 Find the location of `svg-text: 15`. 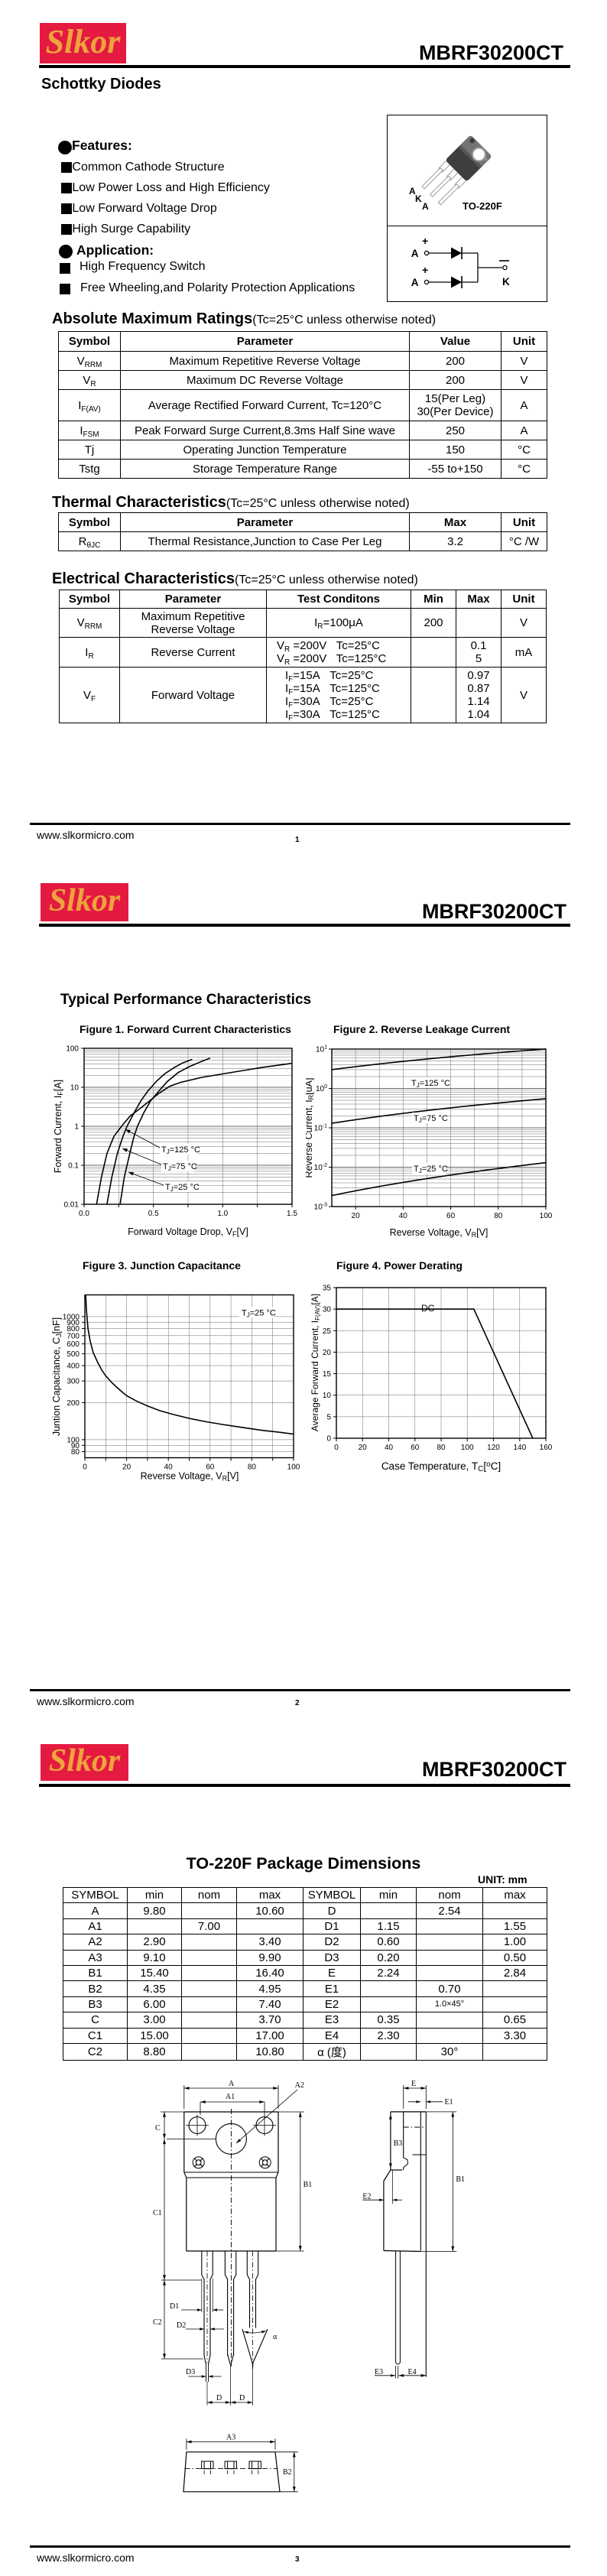

svg-text: 15 is located at coordinates (327, 1375).